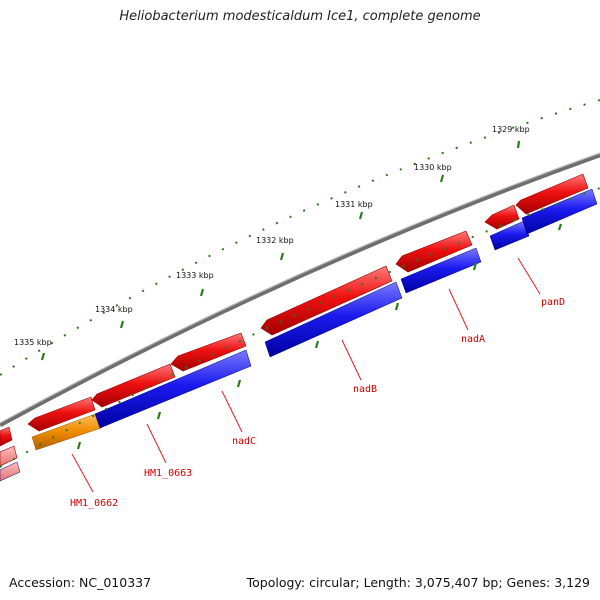  I want to click on gene-label-hm1-0662: HM1_0662, so click(94, 503).